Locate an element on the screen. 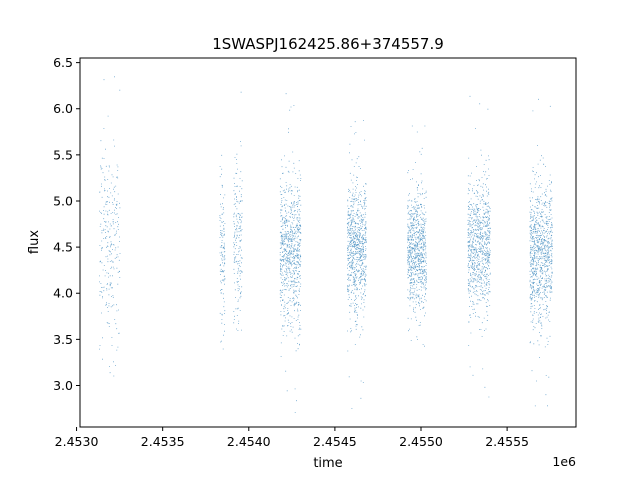 This screenshot has width=640, height=480. y-tick-label: 4.0 is located at coordinates (63, 293).